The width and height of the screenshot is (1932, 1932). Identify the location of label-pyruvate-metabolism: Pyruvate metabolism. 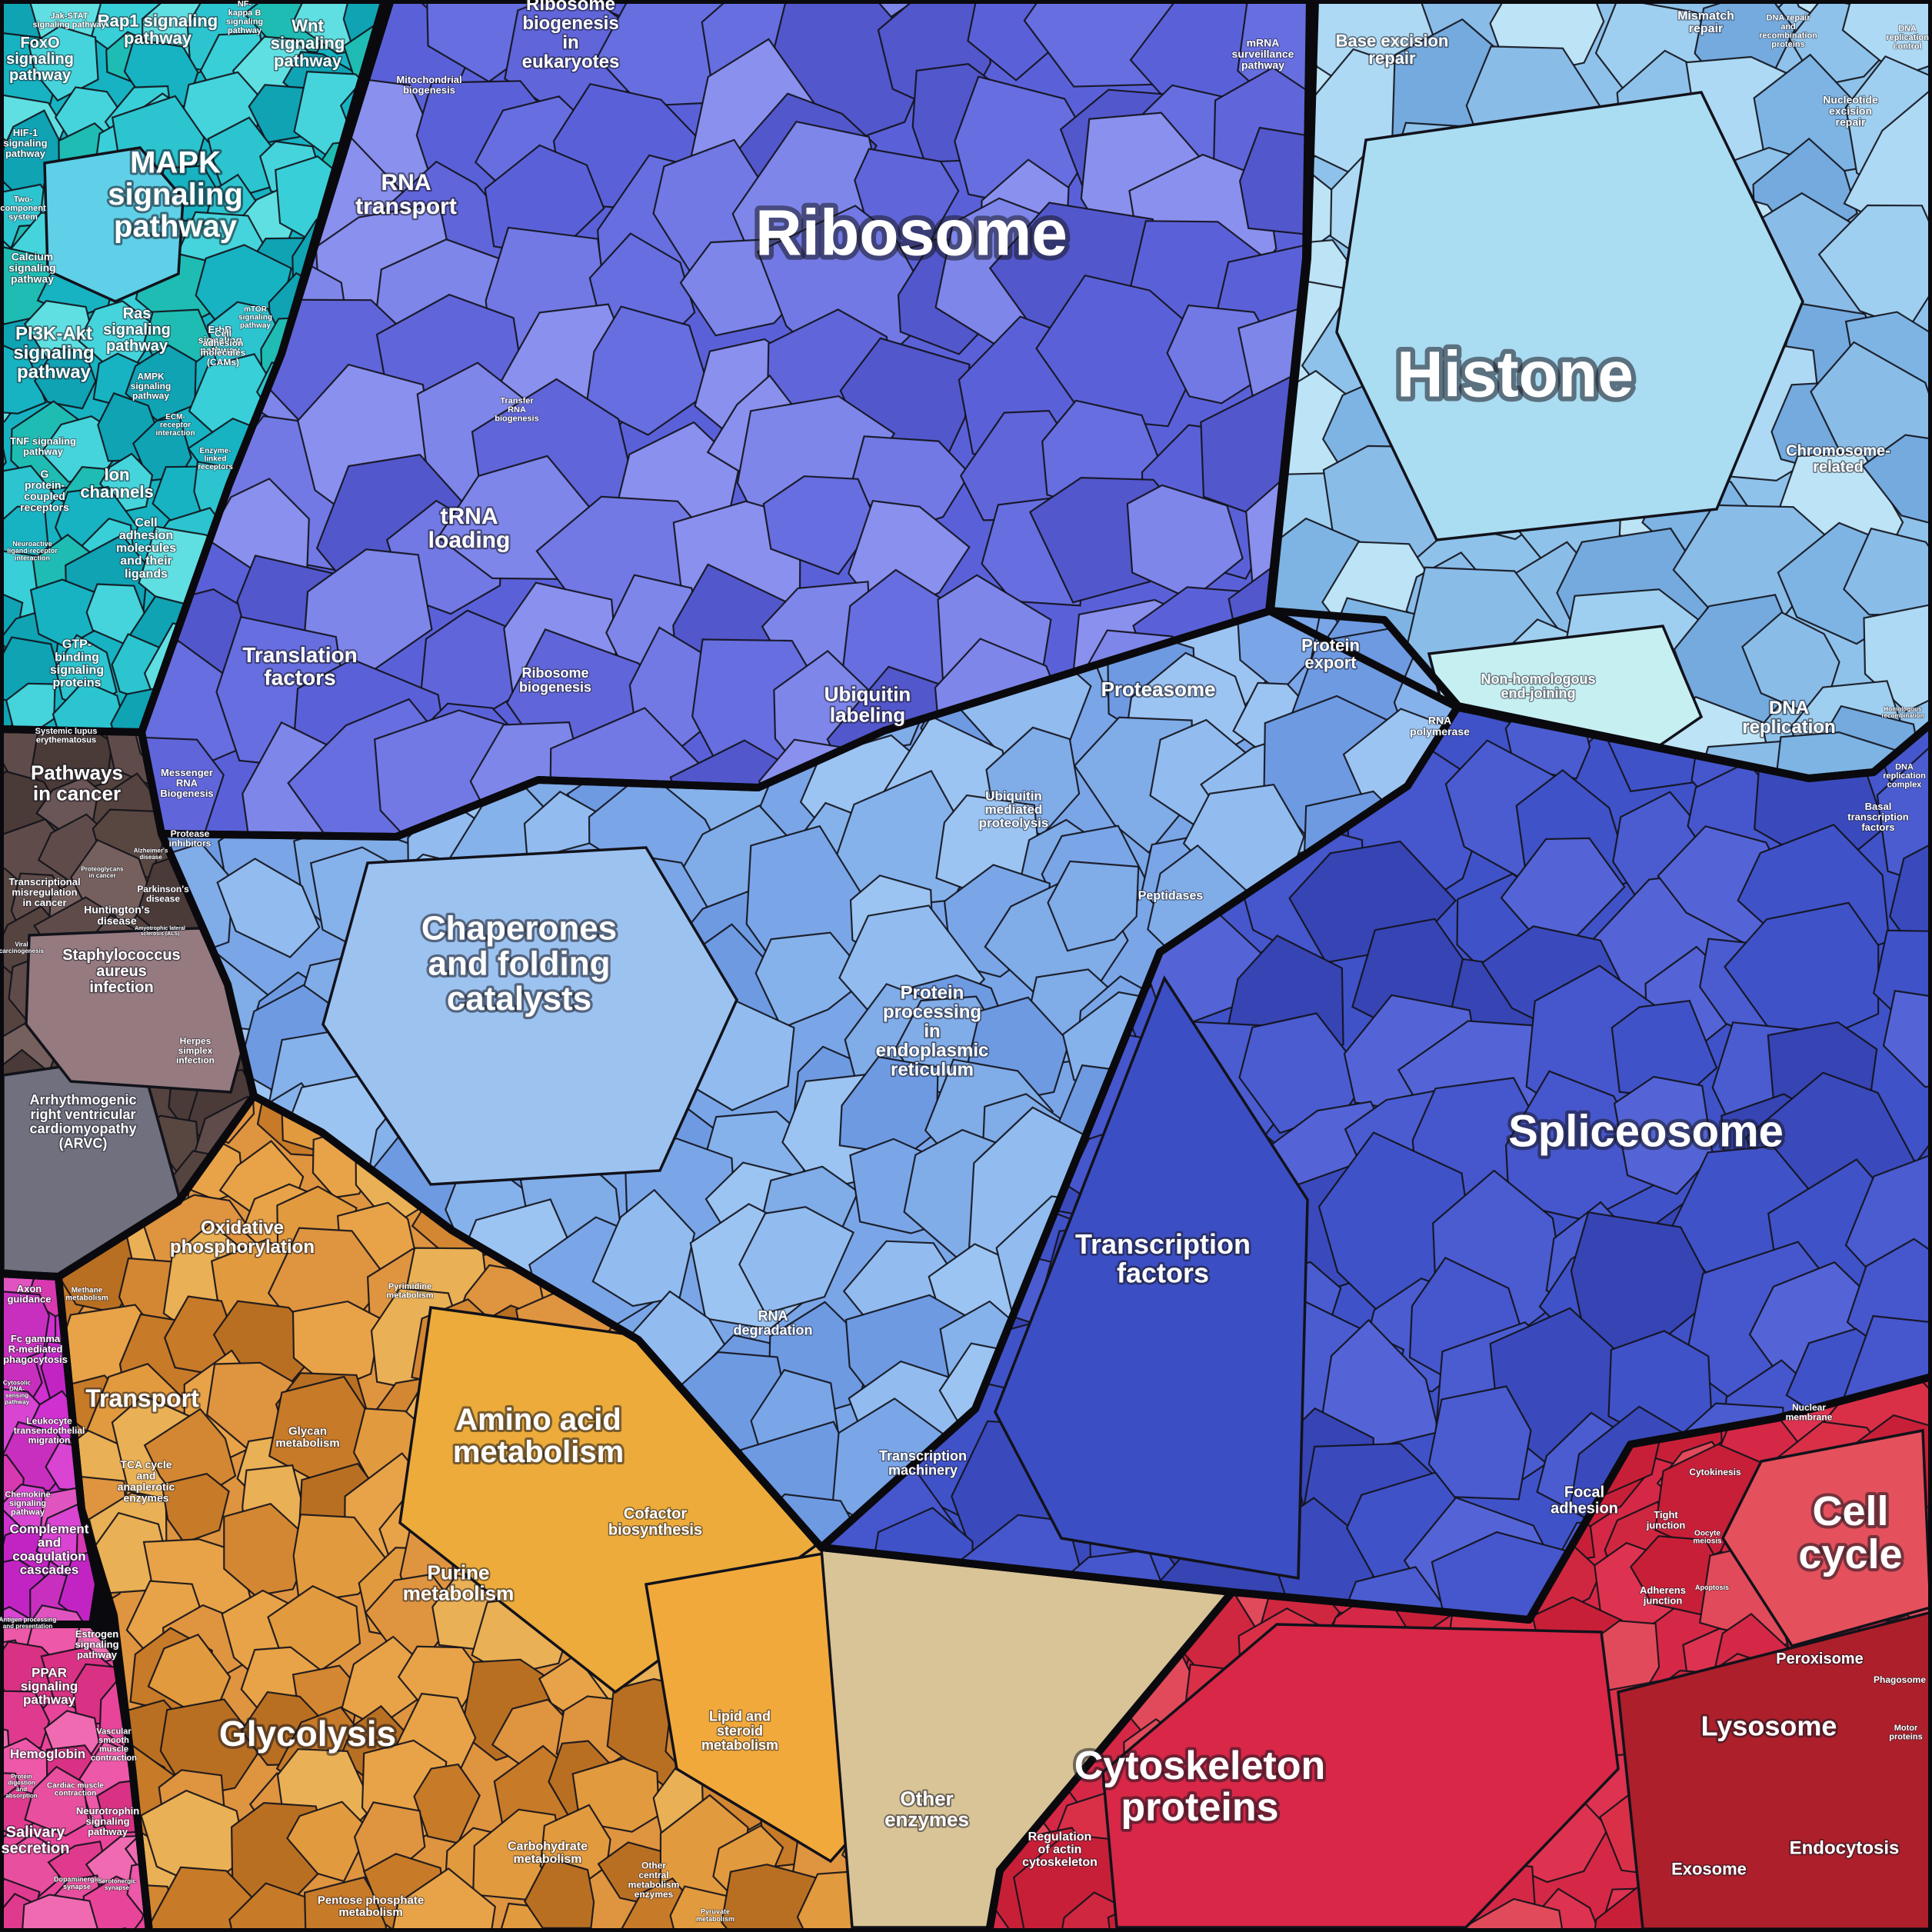
(715, 1914).